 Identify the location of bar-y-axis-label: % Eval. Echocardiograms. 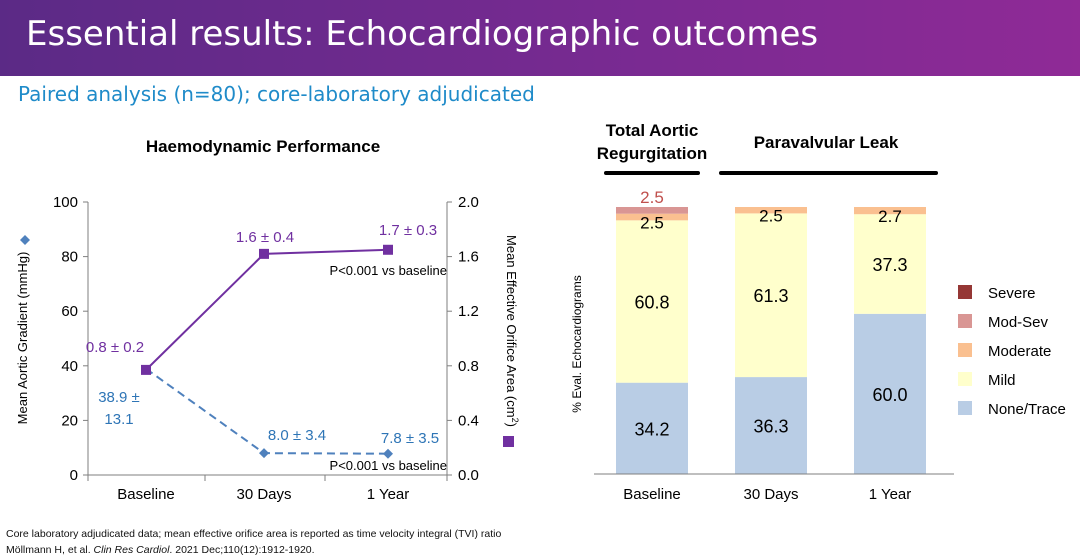
(577, 343).